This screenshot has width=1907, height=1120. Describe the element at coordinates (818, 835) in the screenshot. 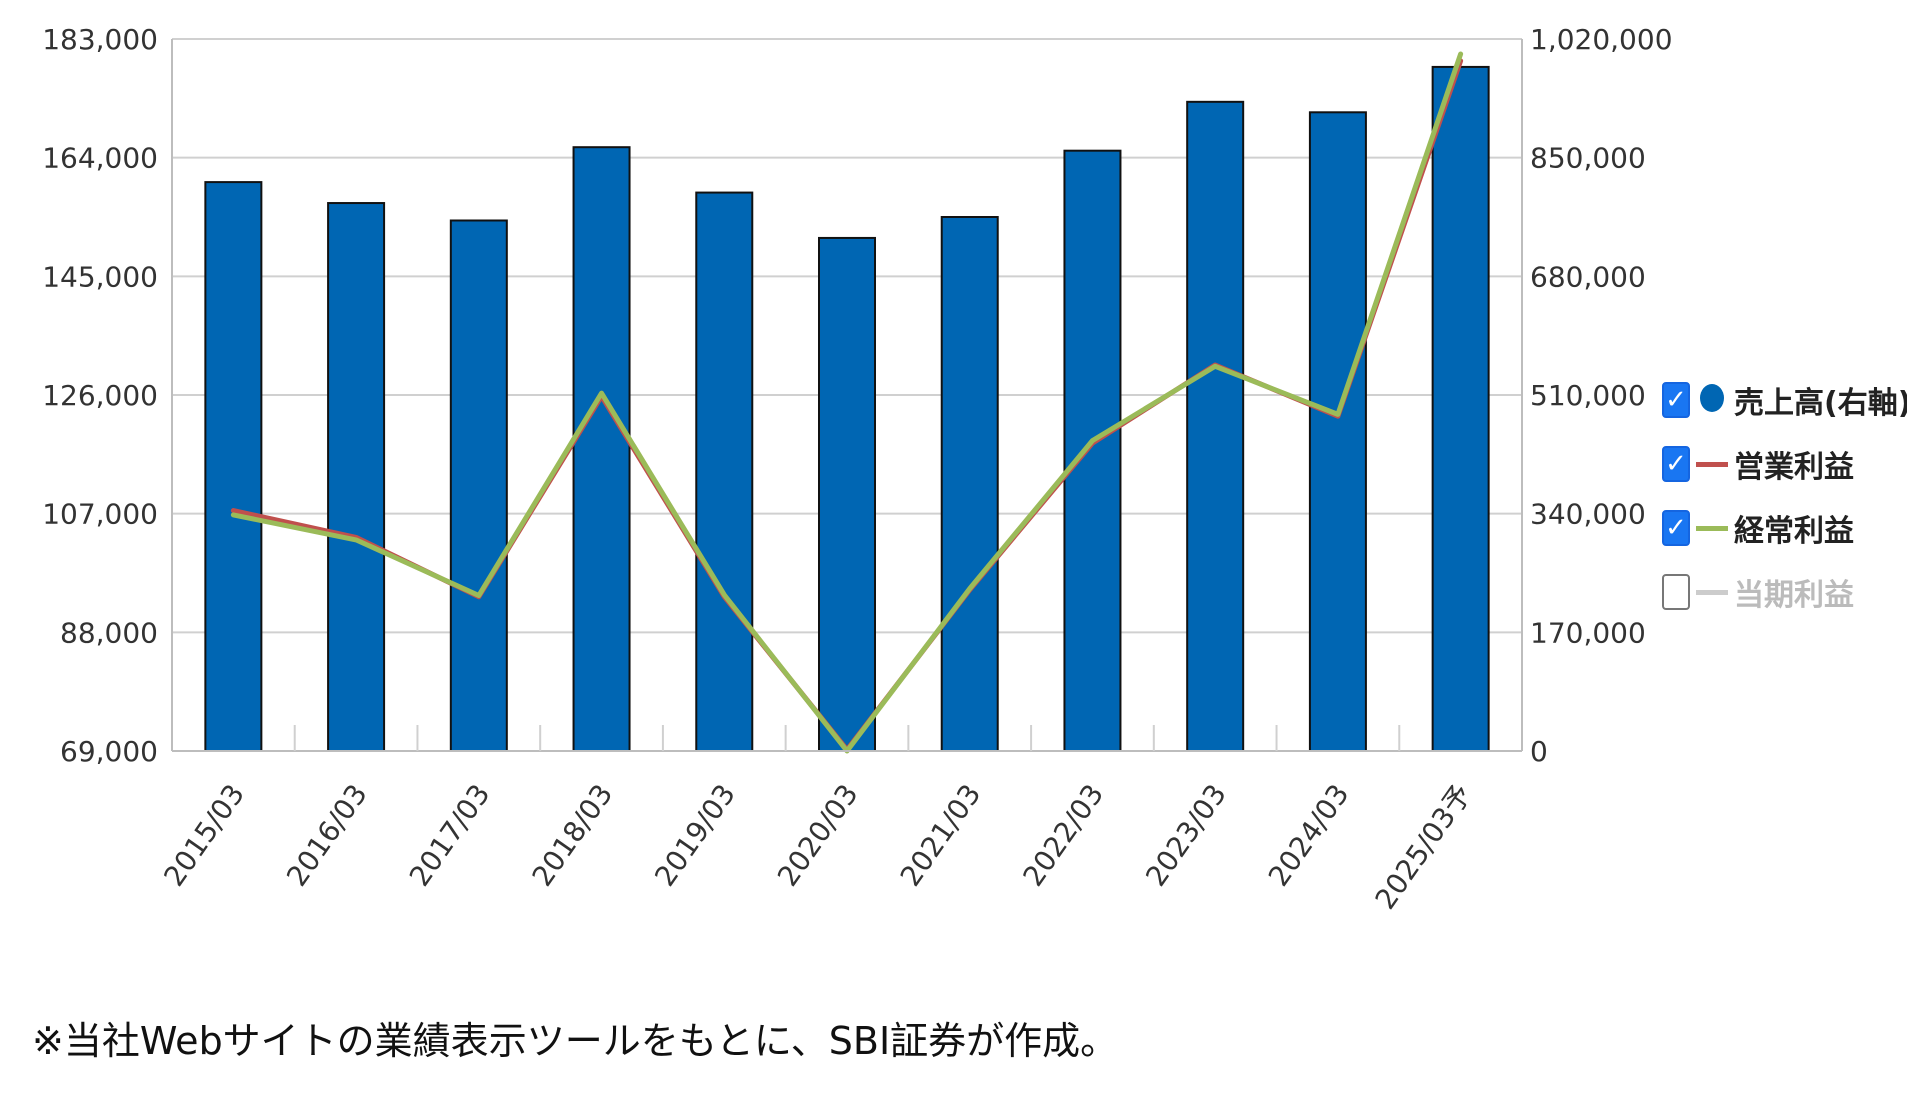

I see `x-axis-tick-label: 2020/03` at that location.